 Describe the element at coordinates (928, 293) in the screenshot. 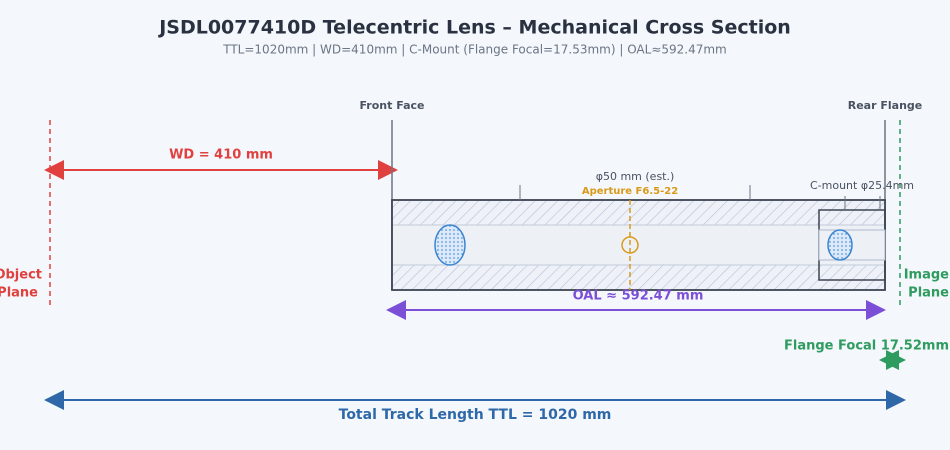

I see `image-plane-label: Plane` at that location.